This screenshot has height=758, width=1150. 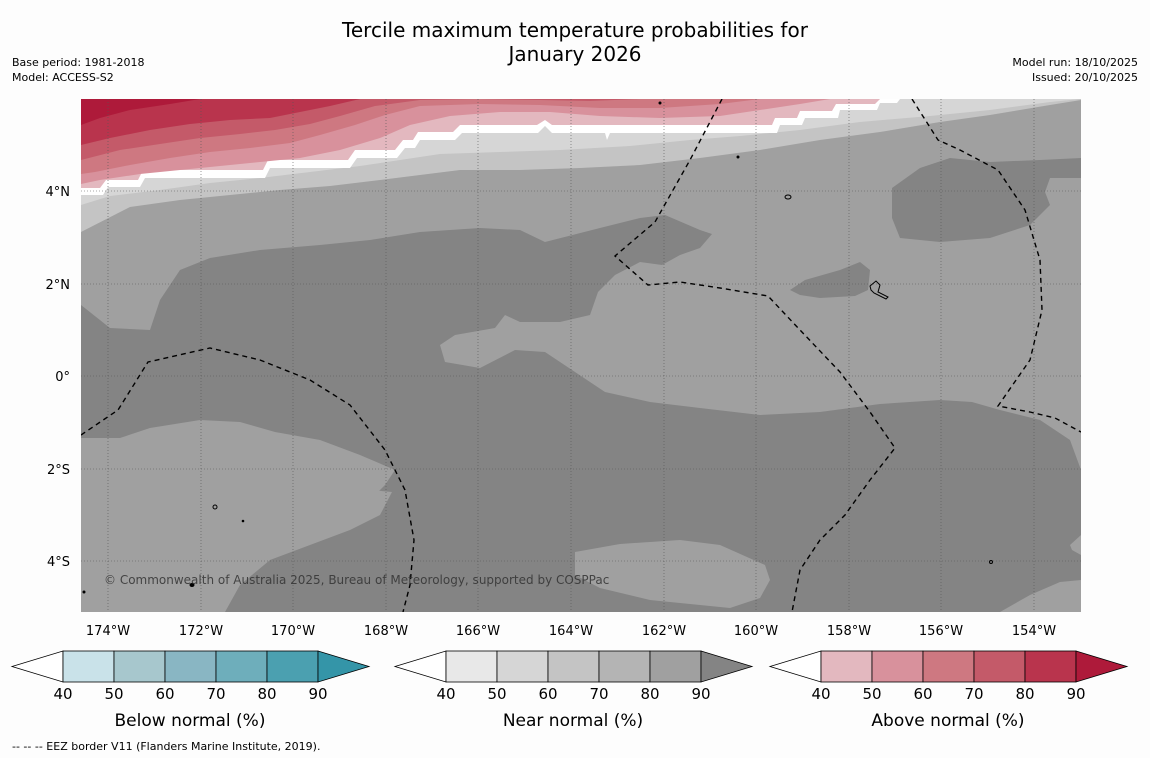 I want to click on near-normal-80-90-south-east, so click(x=1040, y=596).